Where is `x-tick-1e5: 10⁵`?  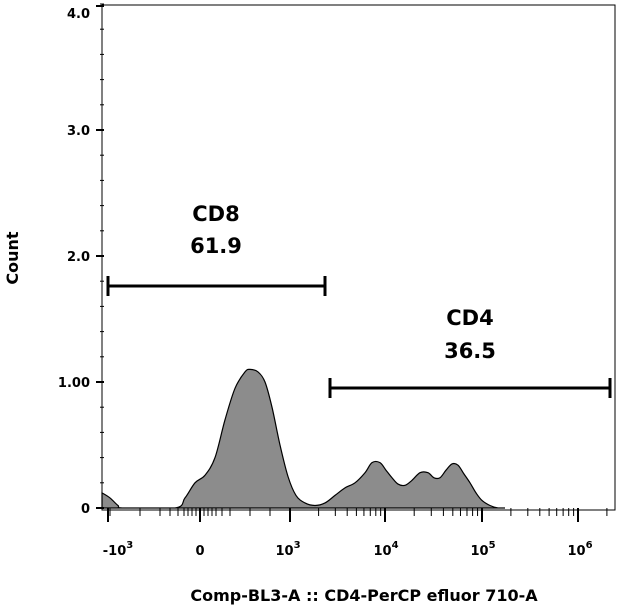
x-tick-1e5: 10⁵ is located at coordinates (482, 549).